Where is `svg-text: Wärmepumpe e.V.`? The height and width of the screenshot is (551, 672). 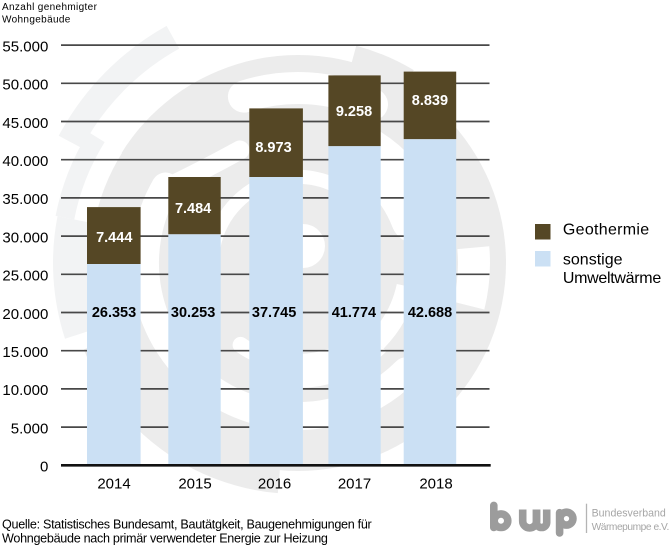
svg-text: Wärmepumpe e.V. is located at coordinates (630, 527).